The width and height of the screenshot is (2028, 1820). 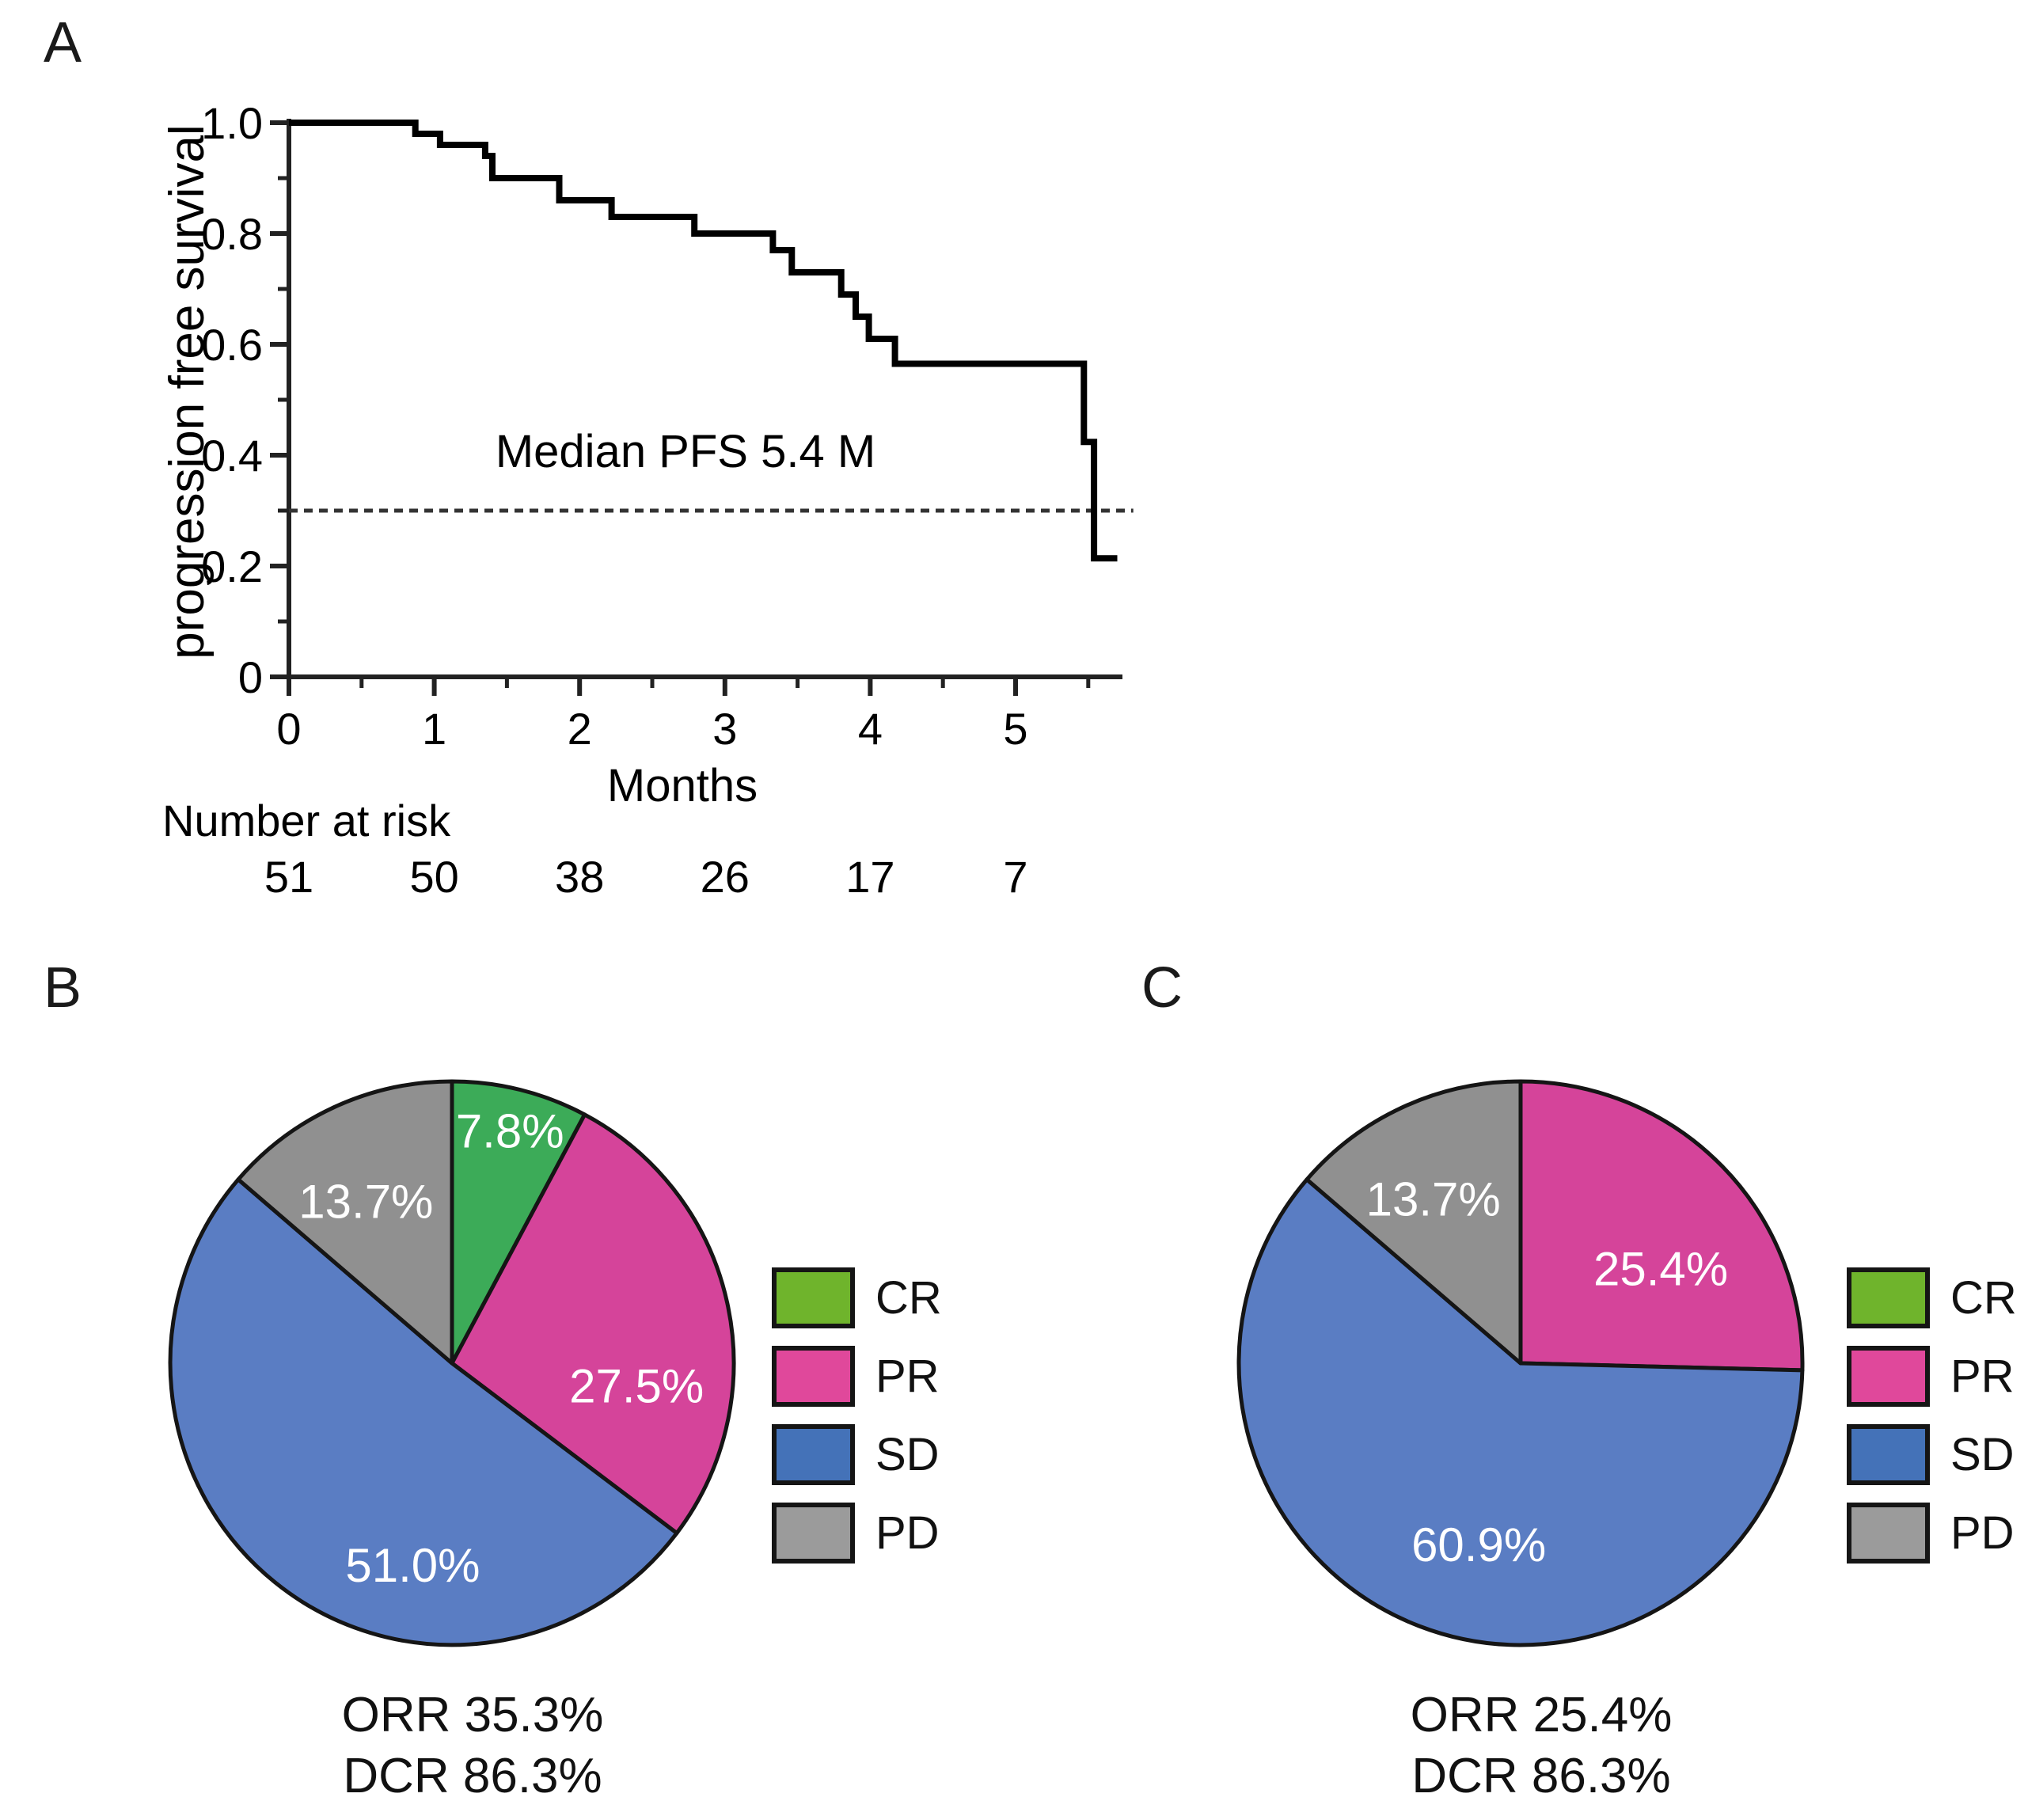 What do you see at coordinates (1932, 1415) in the screenshot?
I see `legend-panel-c: CR PR SD PD` at bounding box center [1932, 1415].